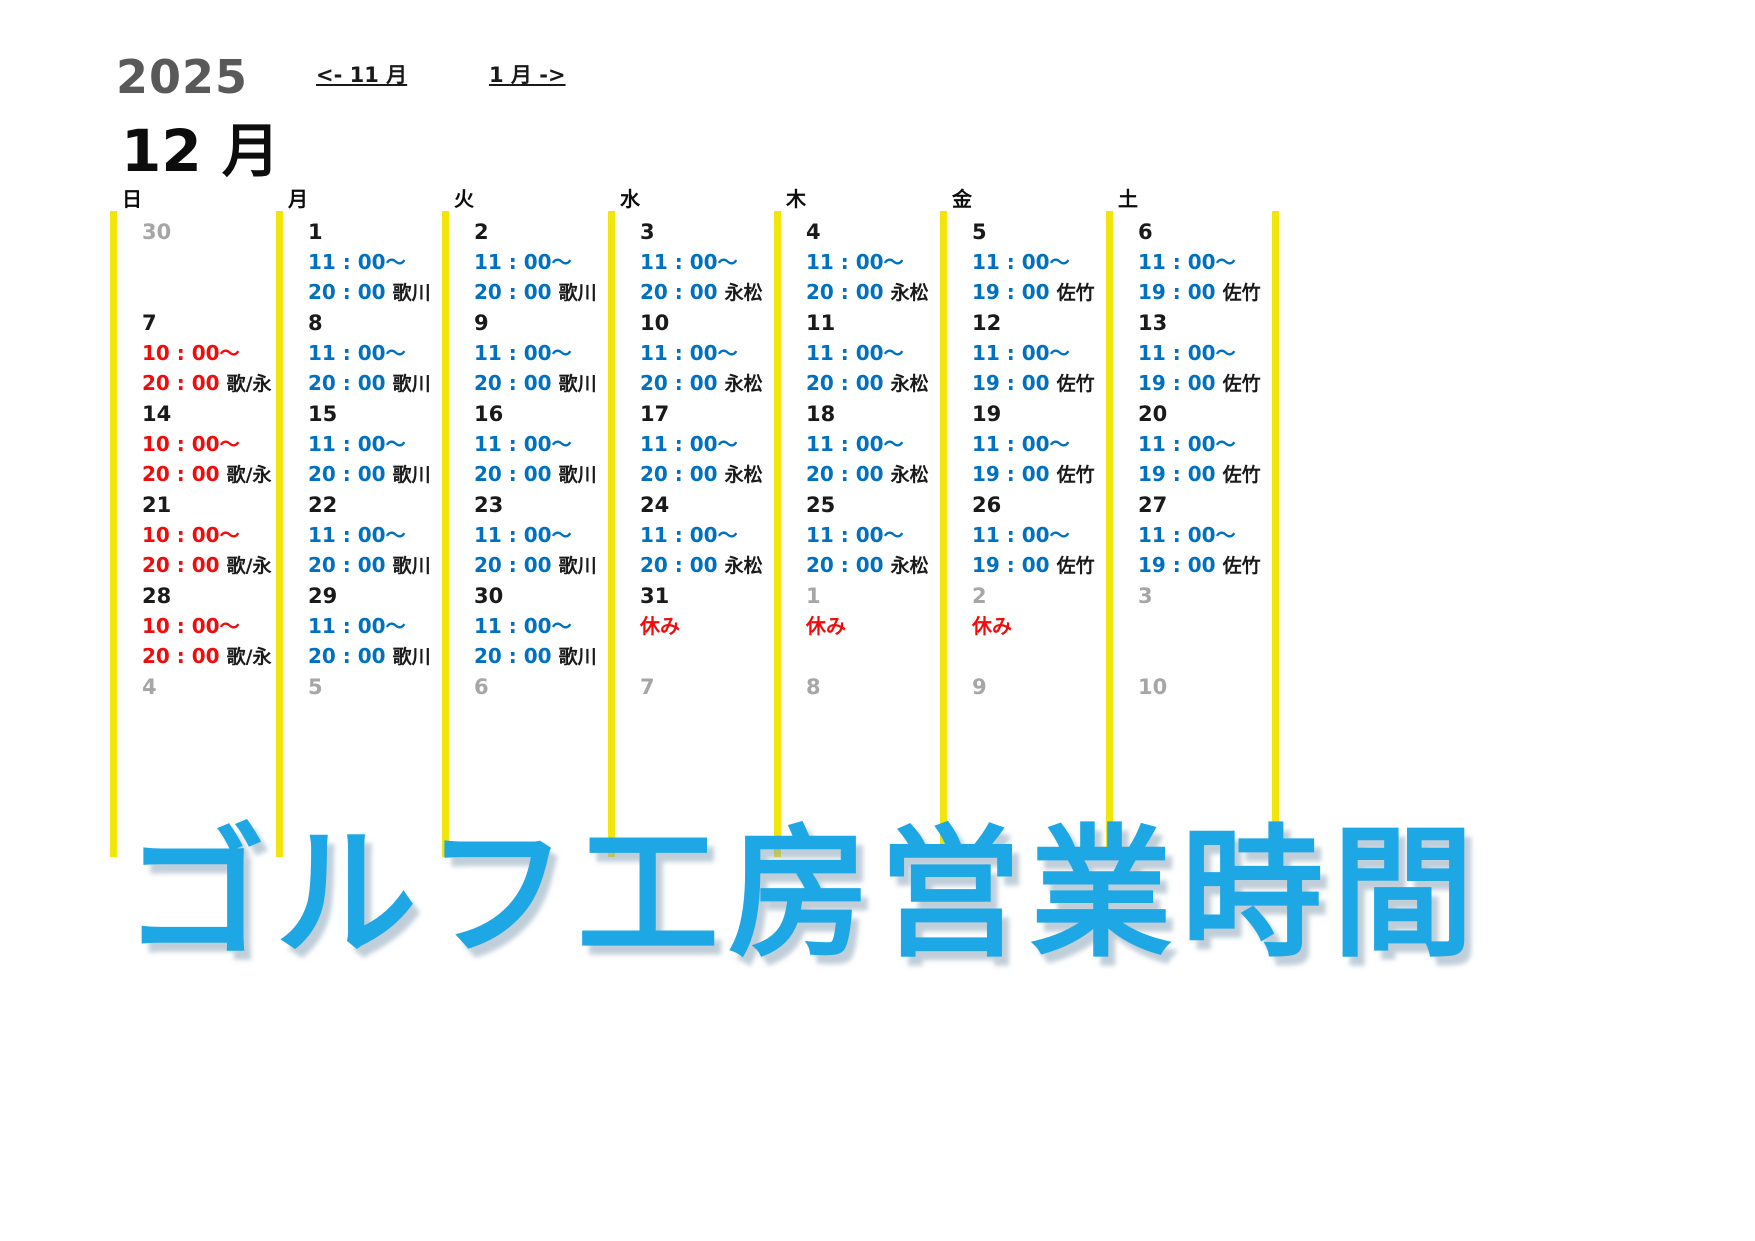  I want to click on day-number: 16, so click(489, 414).